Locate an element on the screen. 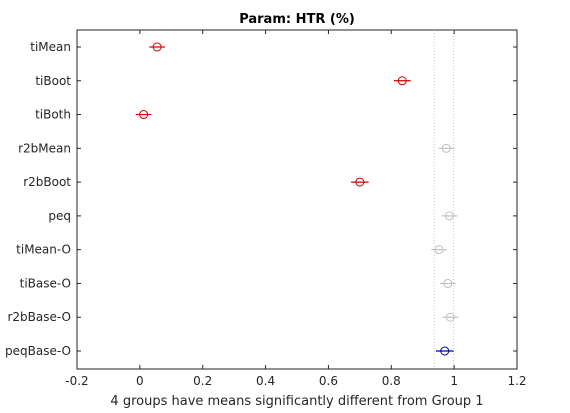 This screenshot has width=570, height=413. group-mark-tiBoth is located at coordinates (143, 115).